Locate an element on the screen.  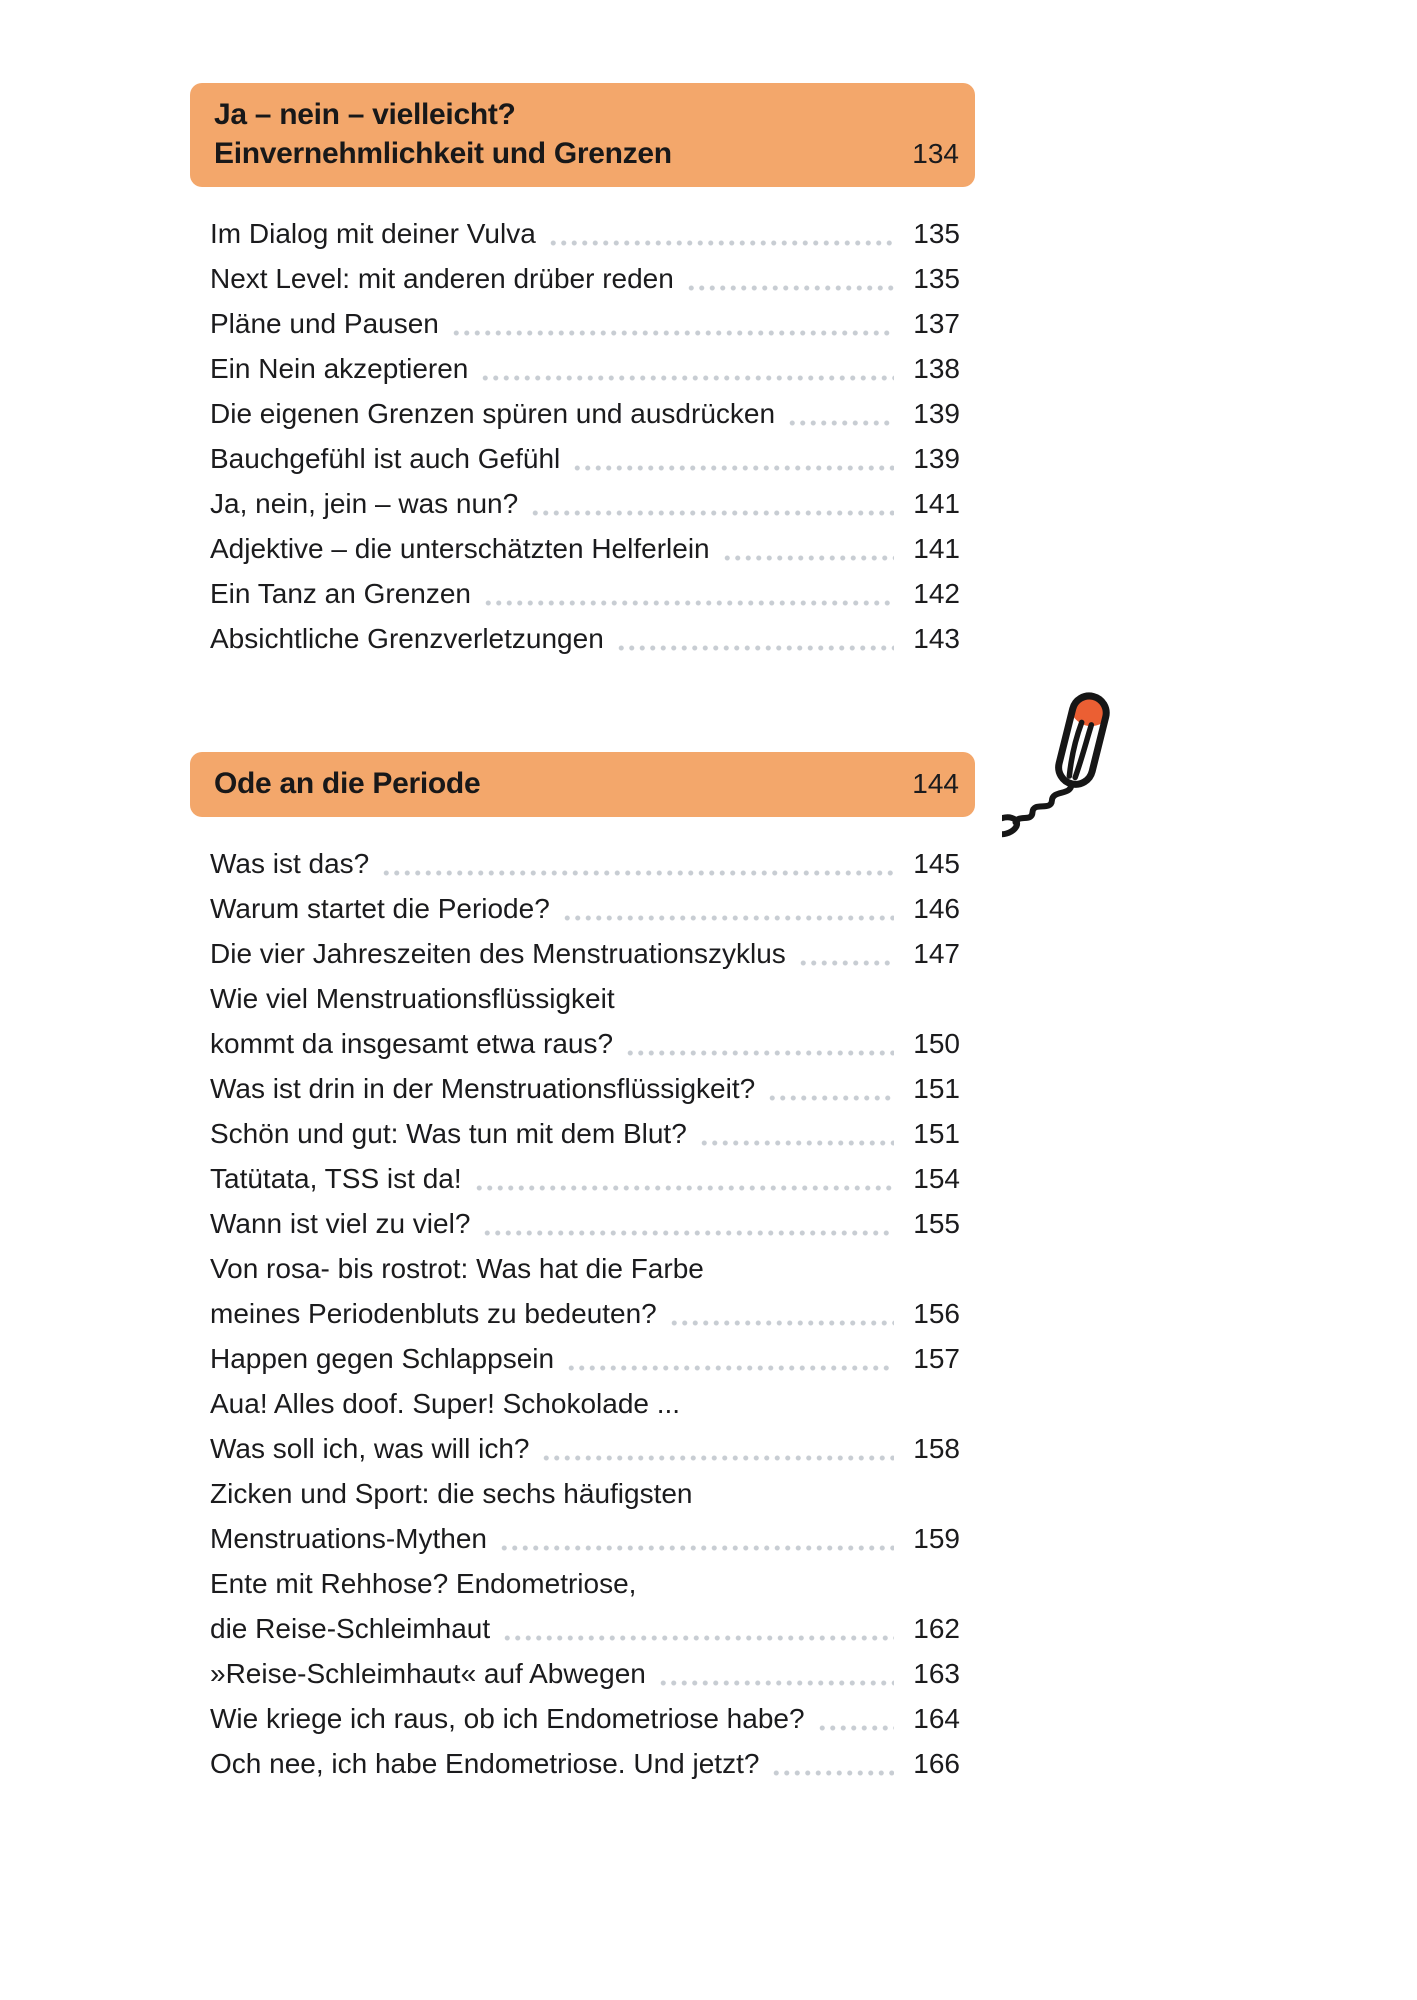
entry-page-number: 154 is located at coordinates (936, 1178).